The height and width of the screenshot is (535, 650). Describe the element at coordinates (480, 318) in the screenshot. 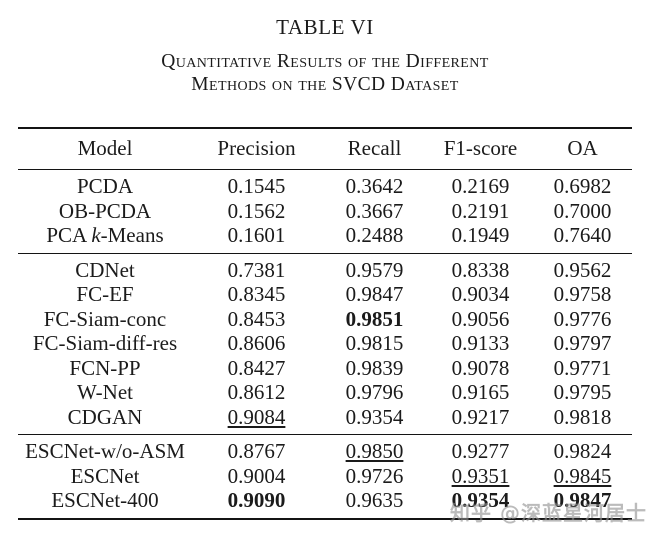

I see `value-cell: 0.9056` at that location.